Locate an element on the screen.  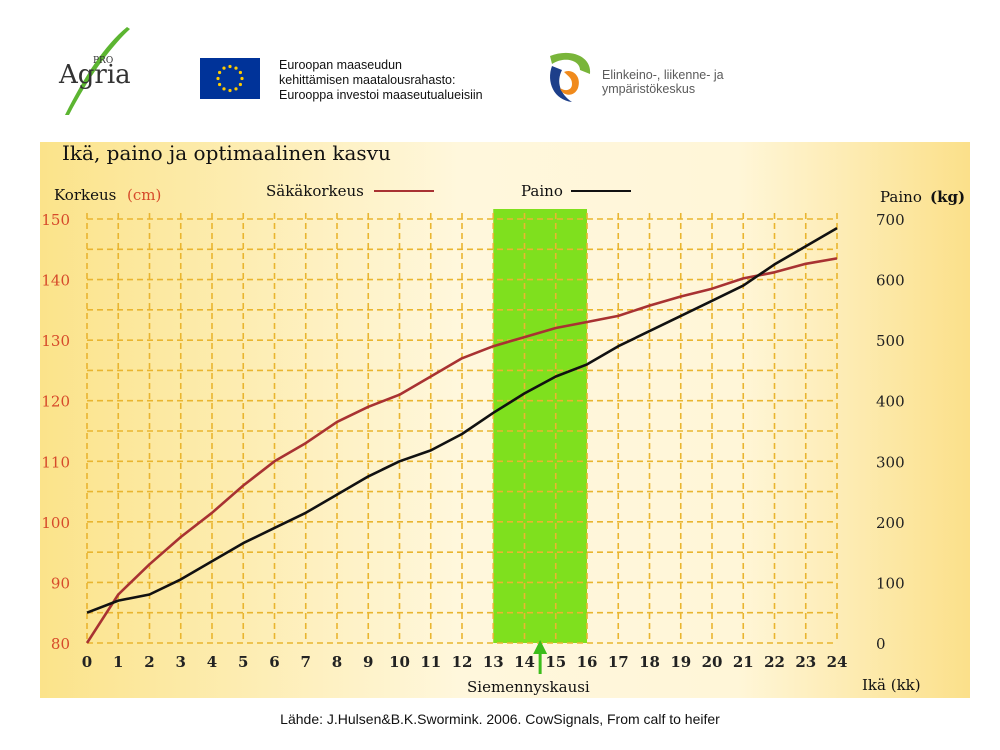
left-axis-label: Korkeus is located at coordinates (85, 195).